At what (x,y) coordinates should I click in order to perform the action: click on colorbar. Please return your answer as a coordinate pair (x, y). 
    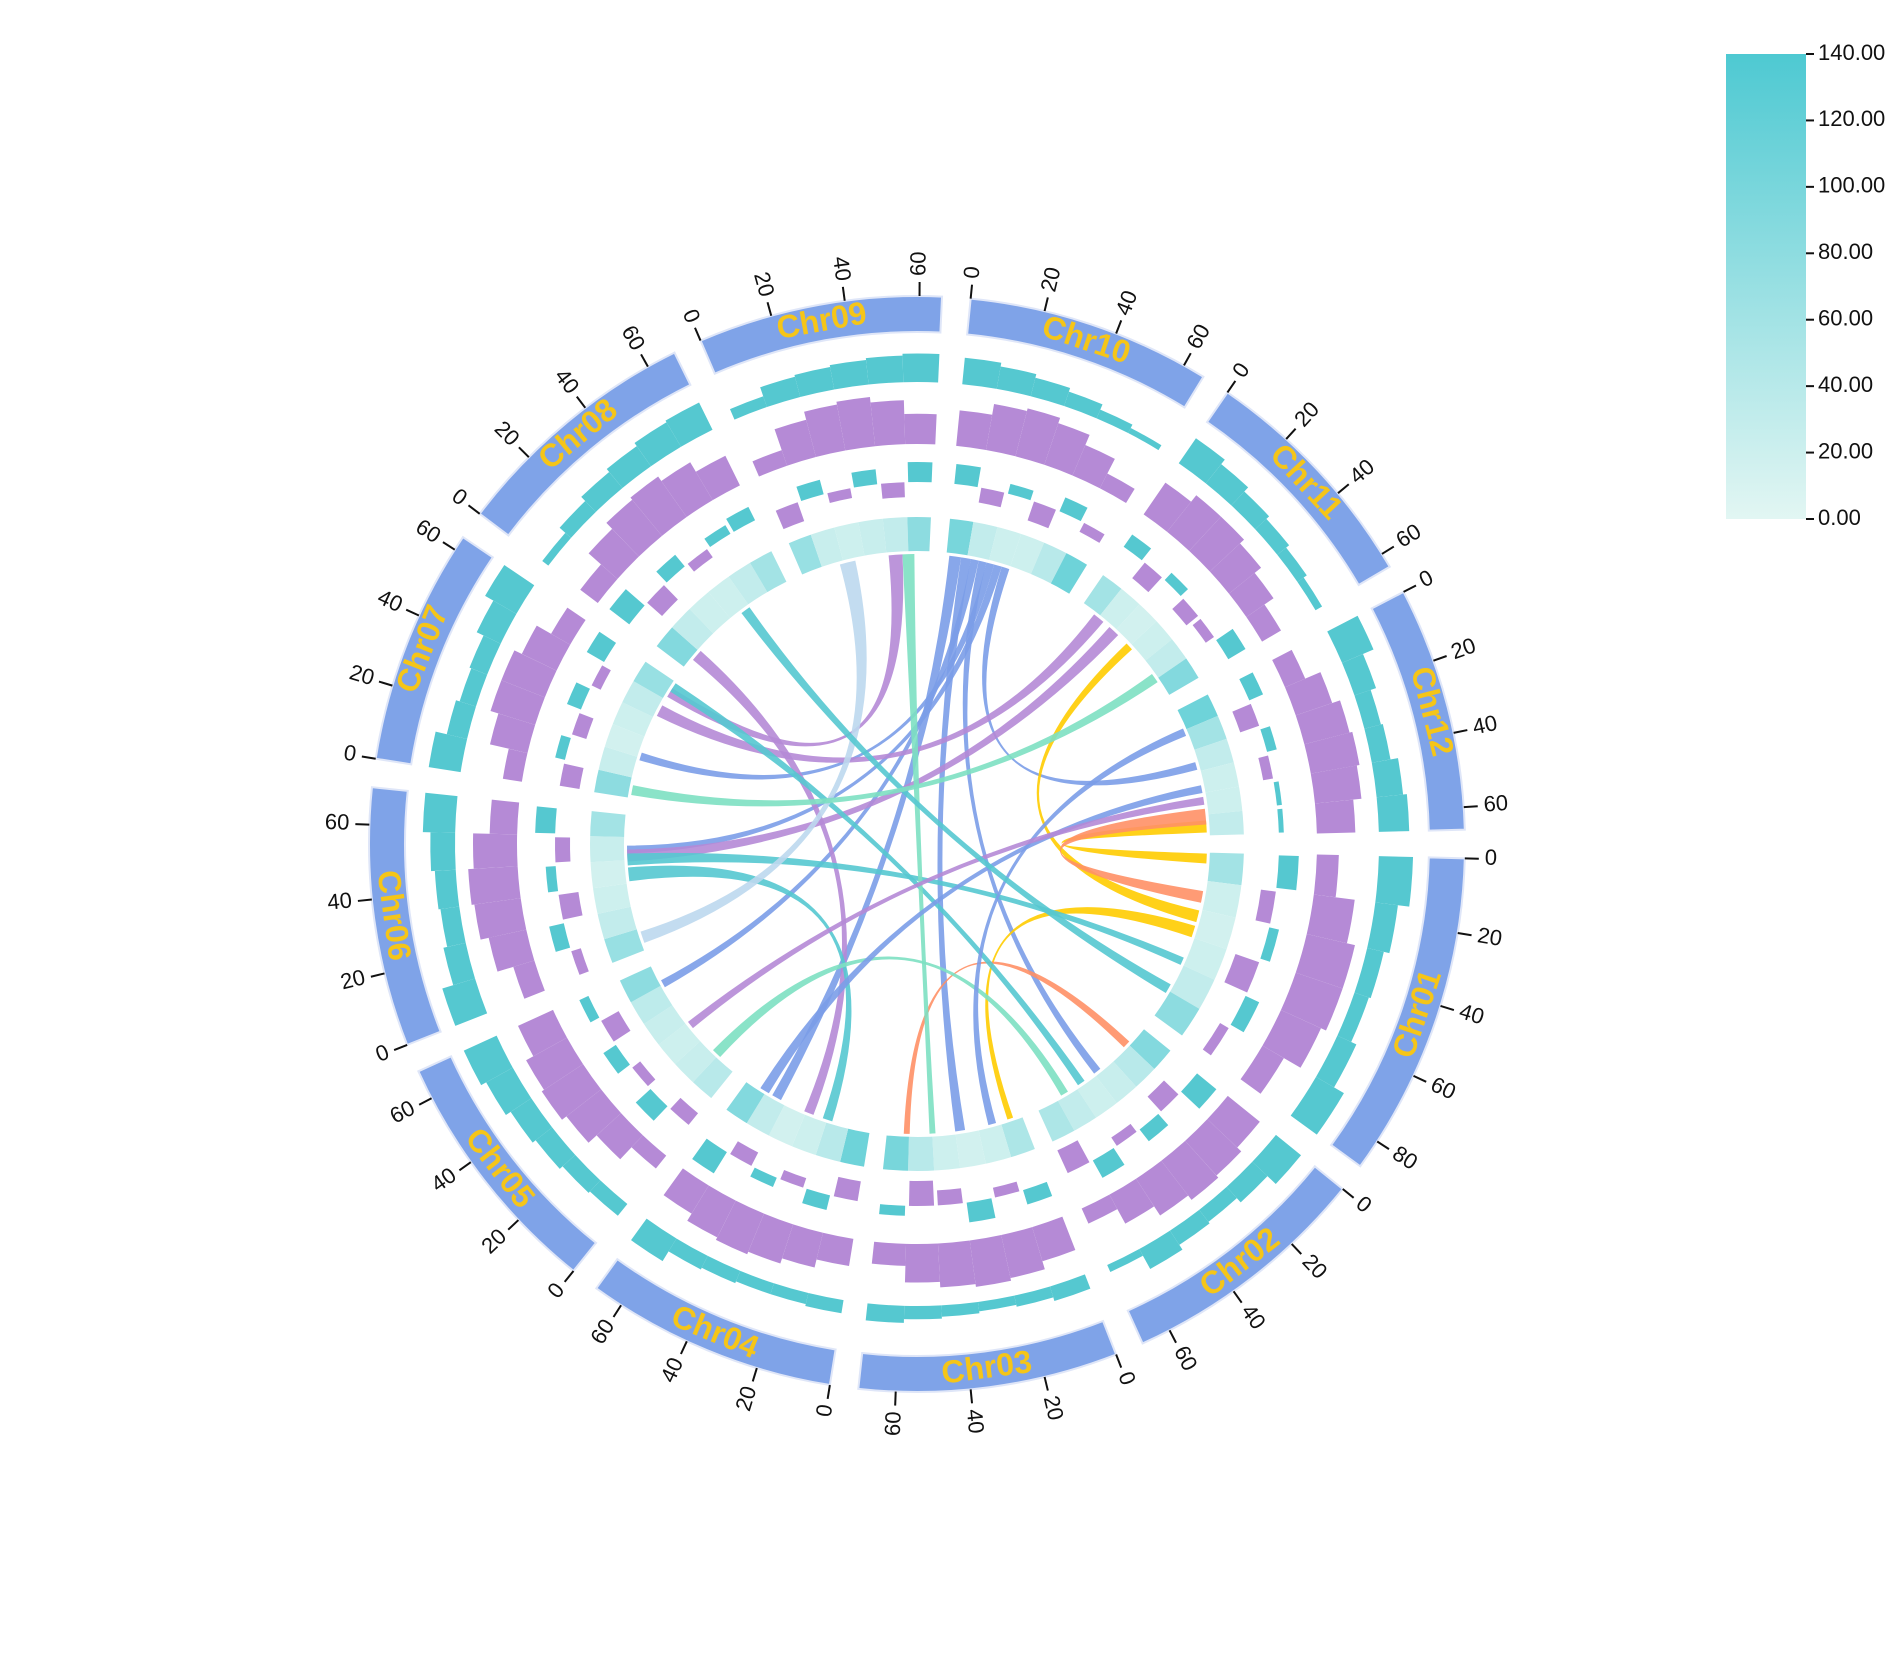
    Looking at the image, I should click on (1766, 286).